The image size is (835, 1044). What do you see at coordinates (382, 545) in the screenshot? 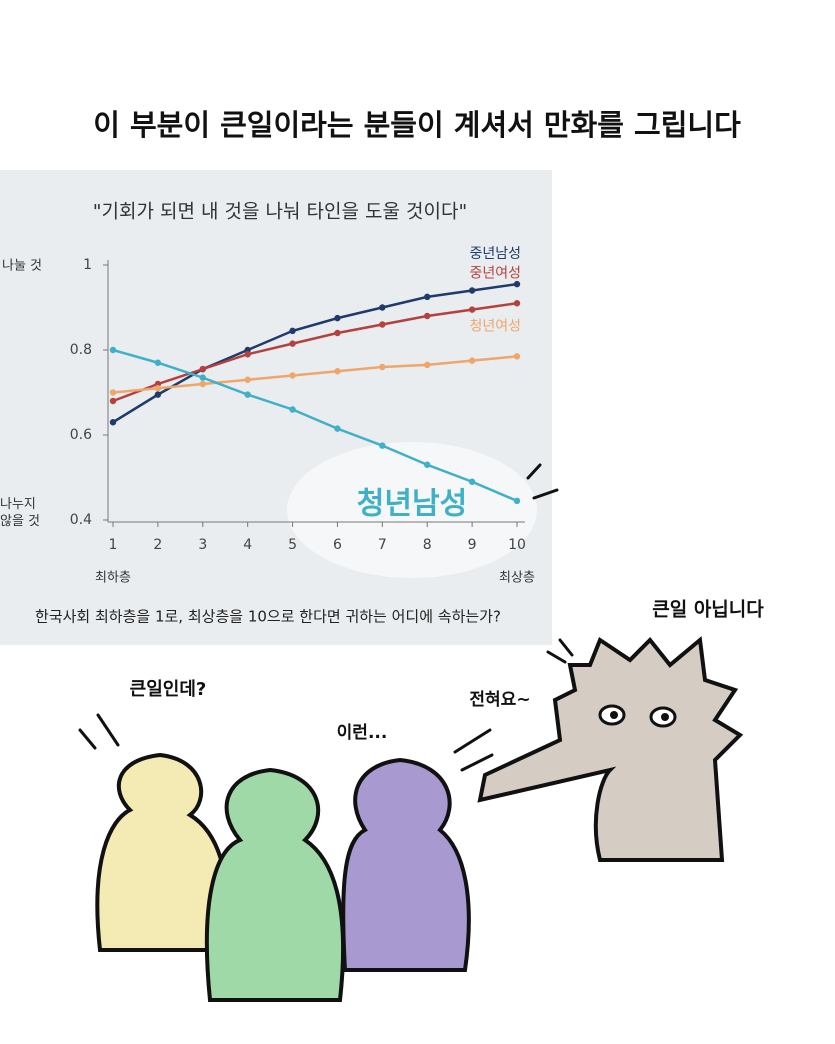
I see `x-tick-label: 7` at bounding box center [382, 545].